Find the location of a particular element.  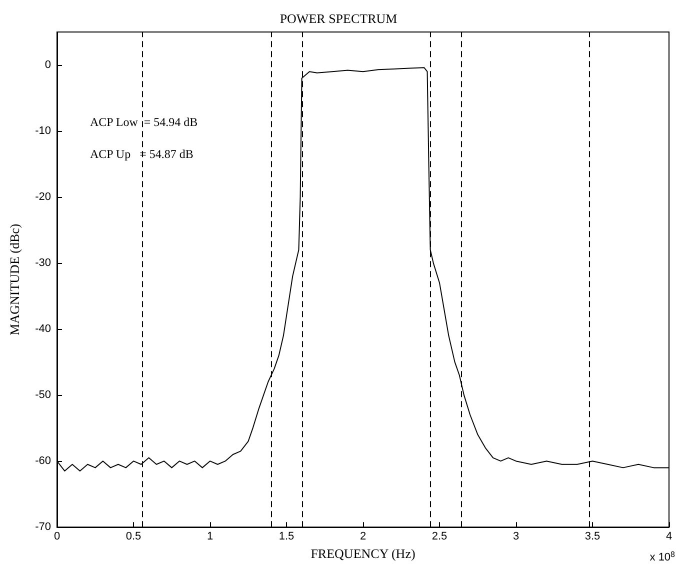

x-axis-title: FREQUENCY (Hz) is located at coordinates (363, 553).